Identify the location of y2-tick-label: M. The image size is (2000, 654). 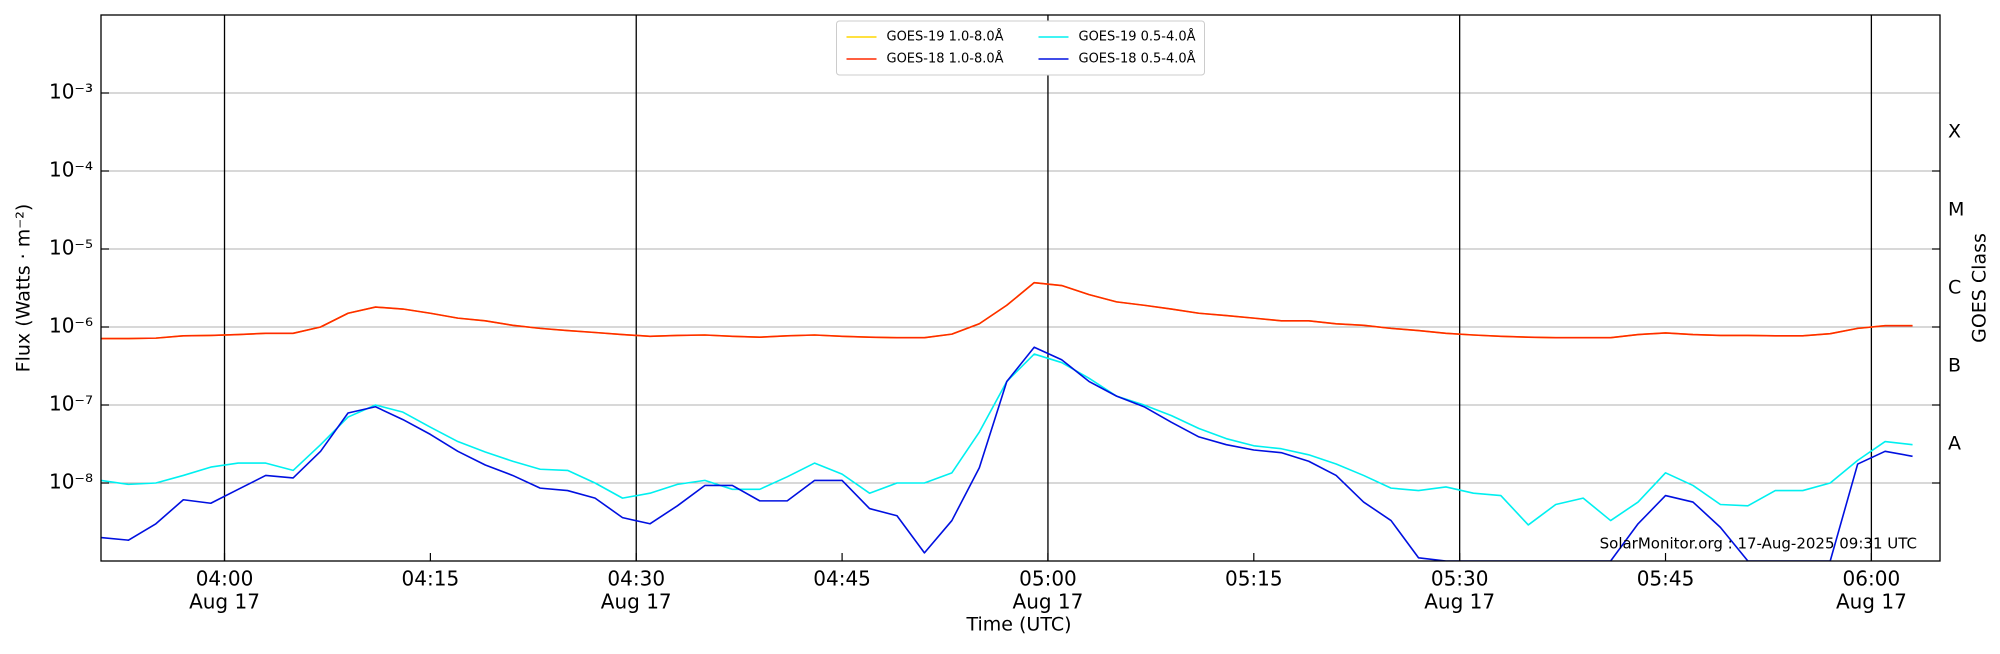
(1956, 210).